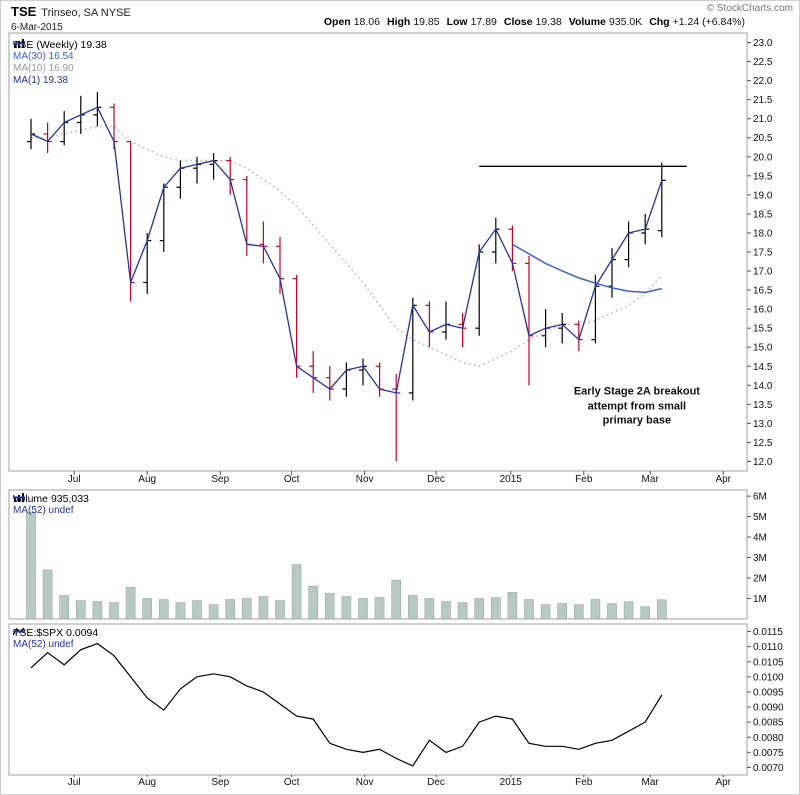 The height and width of the screenshot is (795, 800). Describe the element at coordinates (757, 548) in the screenshot. I see `volume-y-axis: 6M 5M 4M 3M 2M 1M` at that location.